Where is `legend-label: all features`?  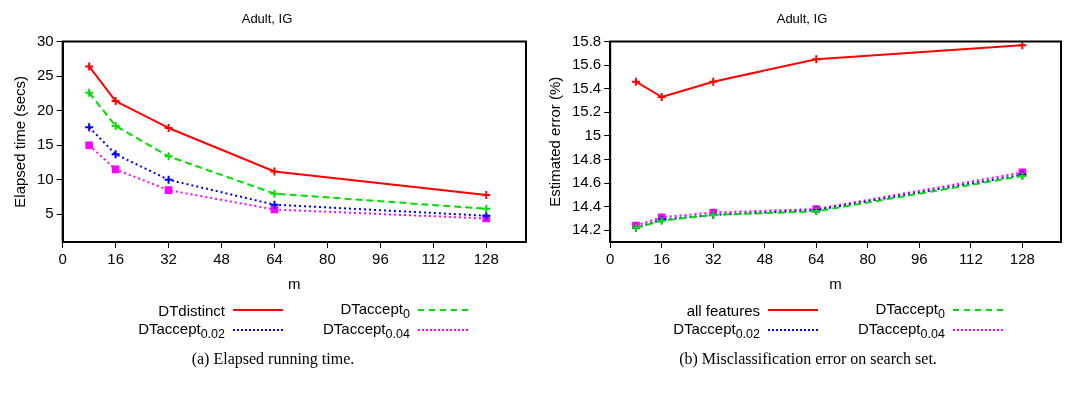
legend-label: all features is located at coordinates (723, 310).